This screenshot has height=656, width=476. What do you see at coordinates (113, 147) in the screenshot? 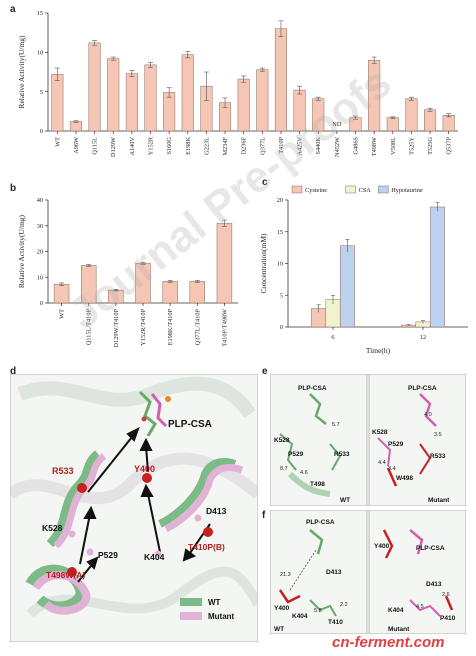
I see `chart-a-xtick-label: D129W` at bounding box center [113, 147].